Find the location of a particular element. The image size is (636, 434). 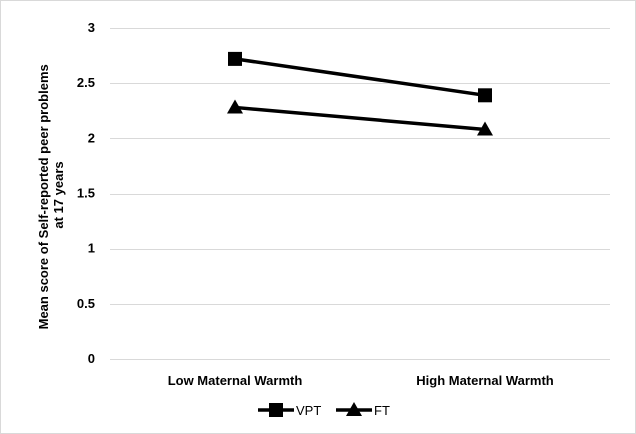

y-tick-label: 2 is located at coordinates (91, 137).